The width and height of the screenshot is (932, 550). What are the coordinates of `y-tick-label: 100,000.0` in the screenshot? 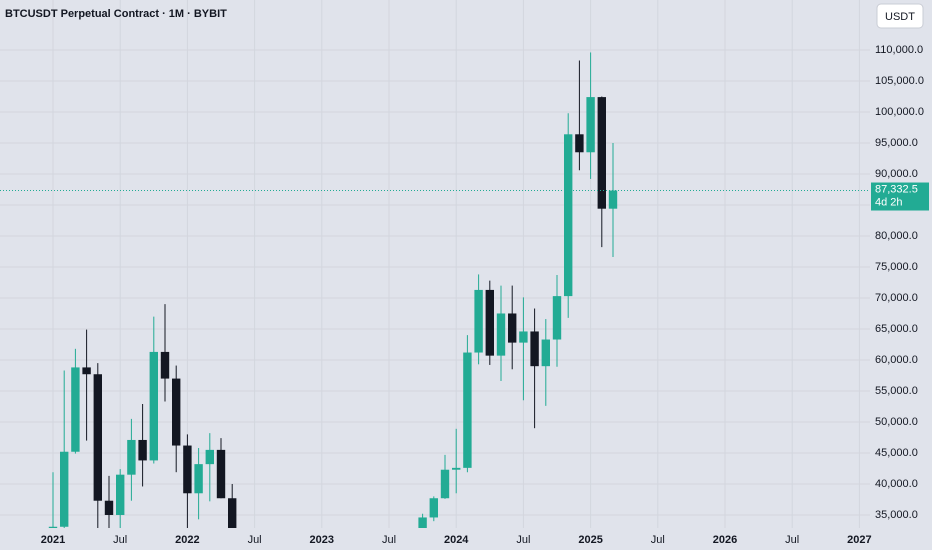 It's located at (899, 112).